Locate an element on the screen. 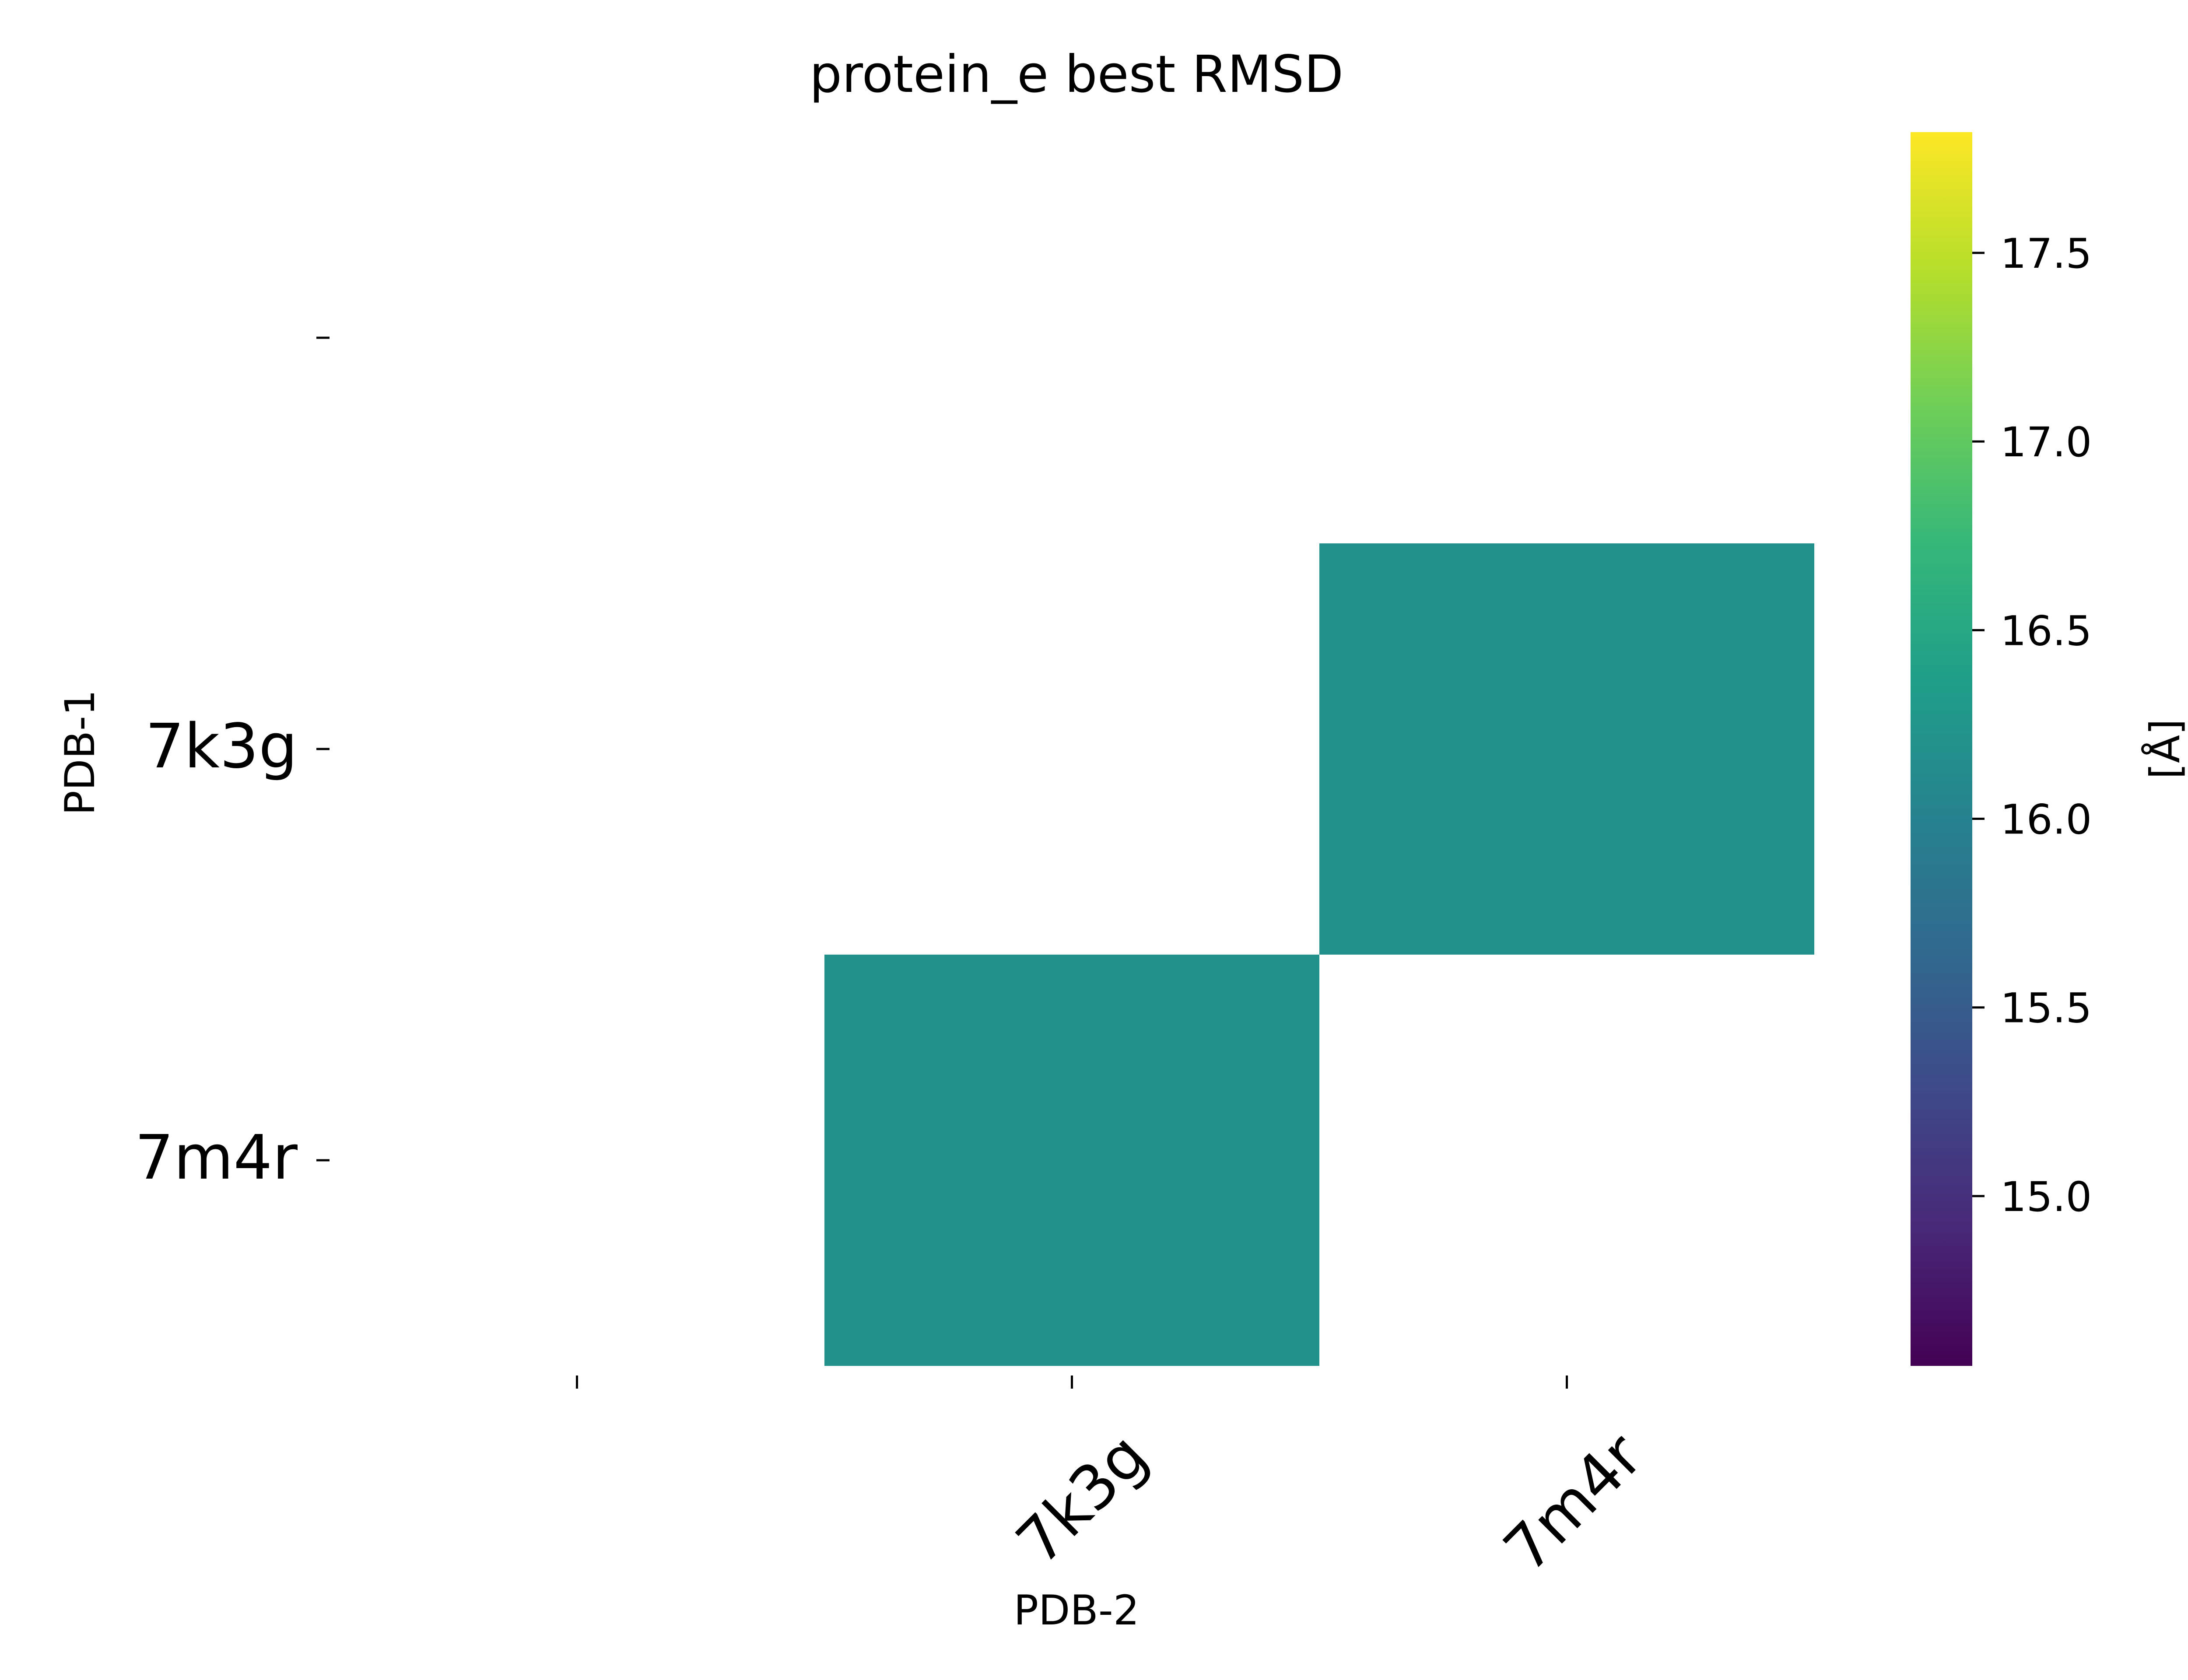 The width and height of the screenshot is (2188, 1680). colorbar-tick-label: 16.0 is located at coordinates (2046, 820).